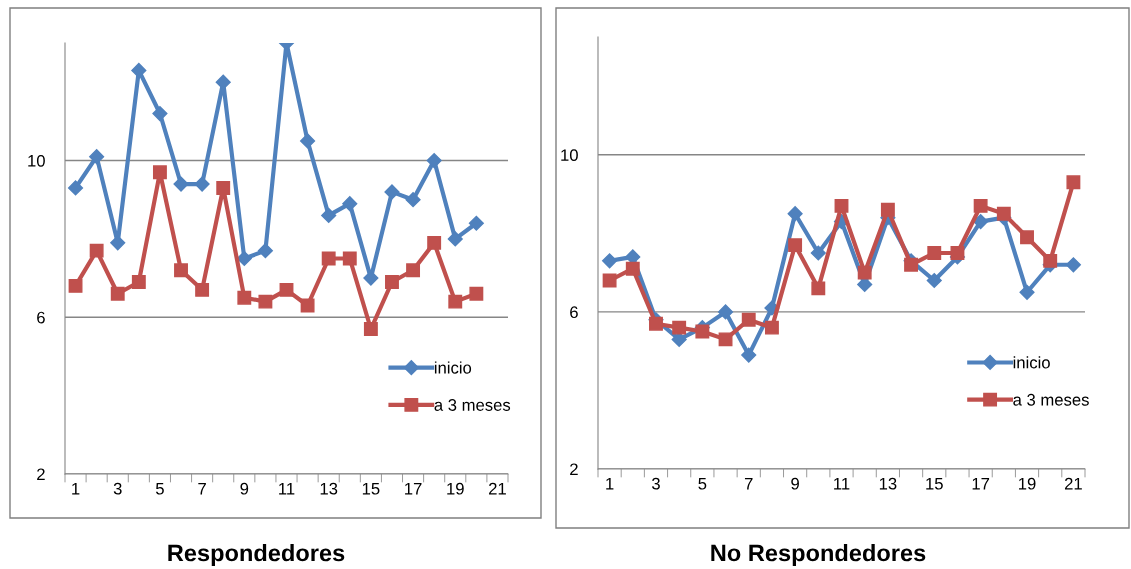  I want to click on text: No Respondedores, so click(818, 555).